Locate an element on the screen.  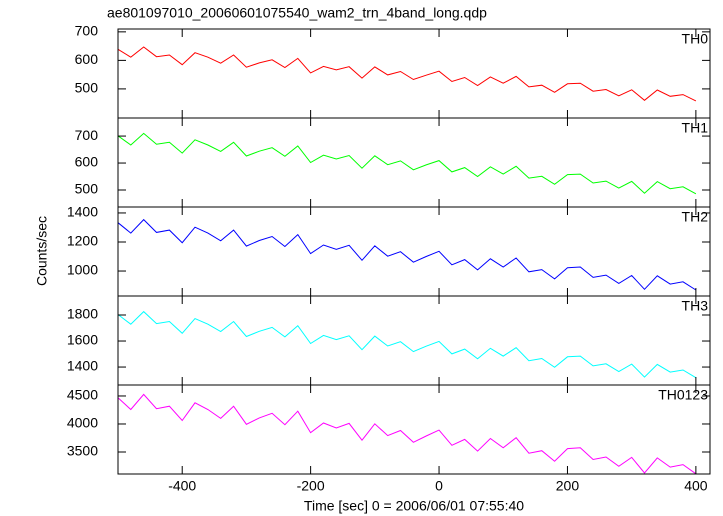
x-tick-label: 200 is located at coordinates (568, 486).